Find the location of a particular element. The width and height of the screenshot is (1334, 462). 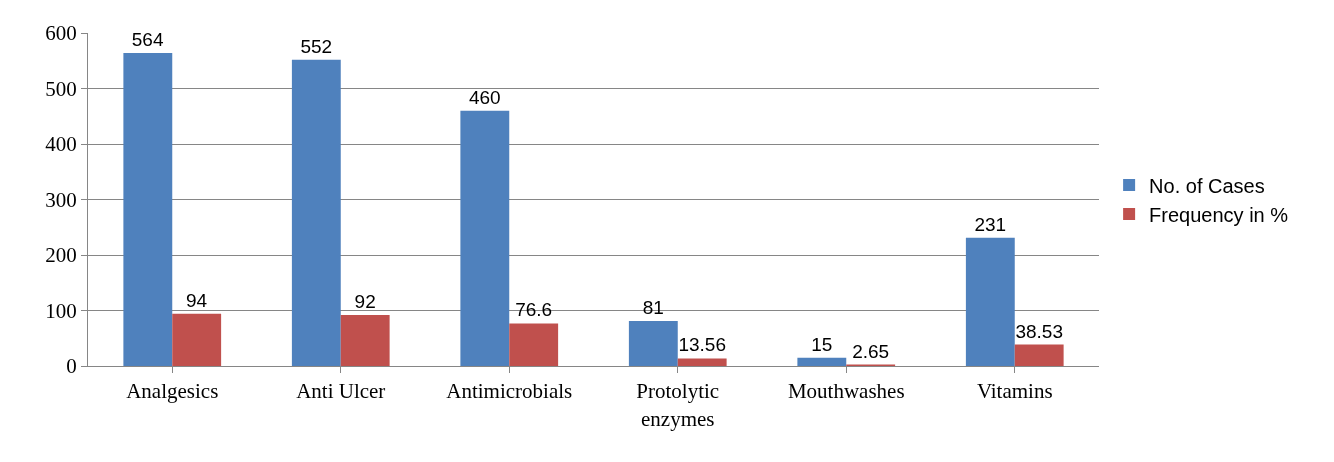

data-label: 38.53 is located at coordinates (1039, 331).